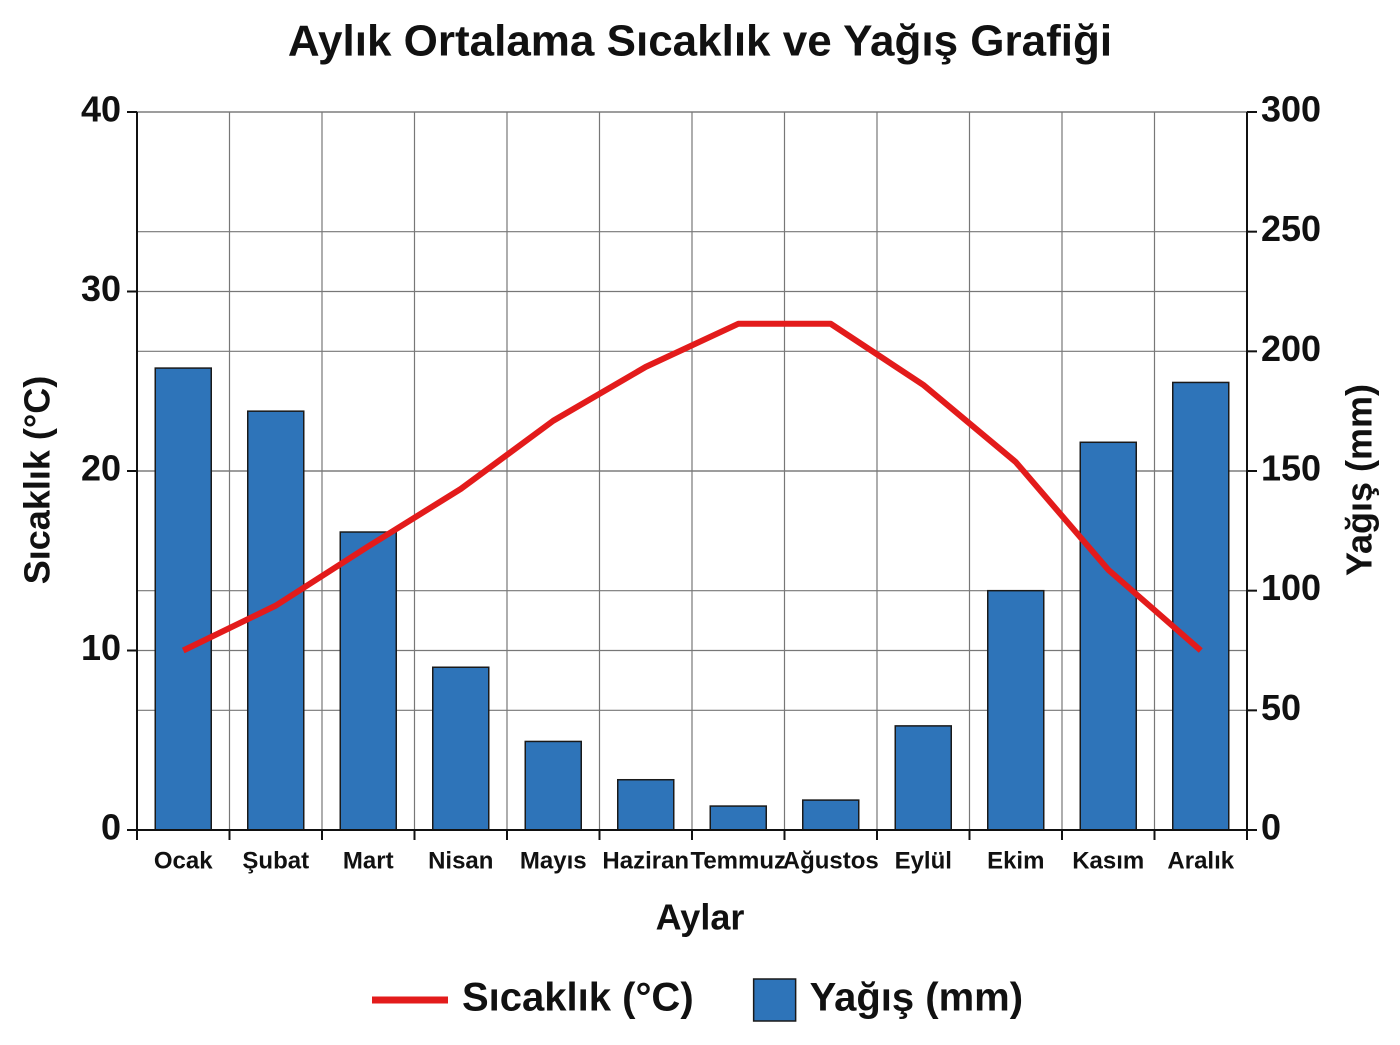  Describe the element at coordinates (1015, 860) in the screenshot. I see `x-tick-label: Ekim` at that location.